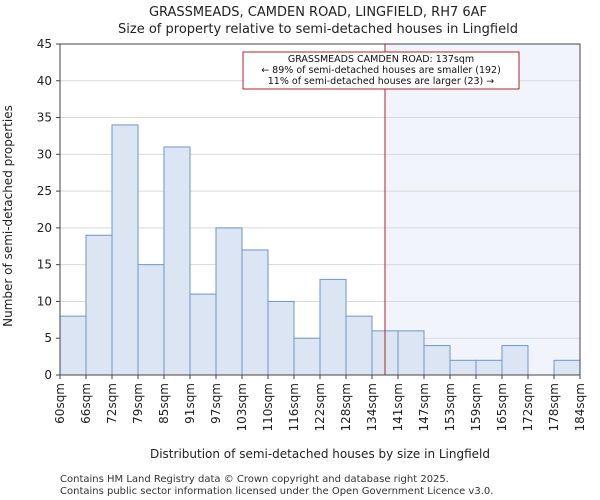 Image resolution: width=600 pixels, height=500 pixels. Describe the element at coordinates (372, 407) in the screenshot. I see `x-tick-label: 134sqm` at that location.